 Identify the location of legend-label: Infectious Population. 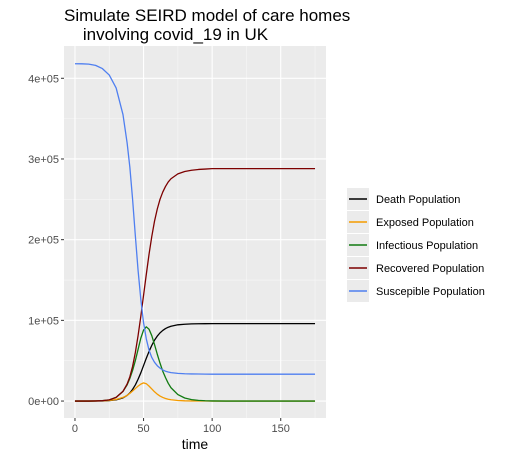
(427, 246).